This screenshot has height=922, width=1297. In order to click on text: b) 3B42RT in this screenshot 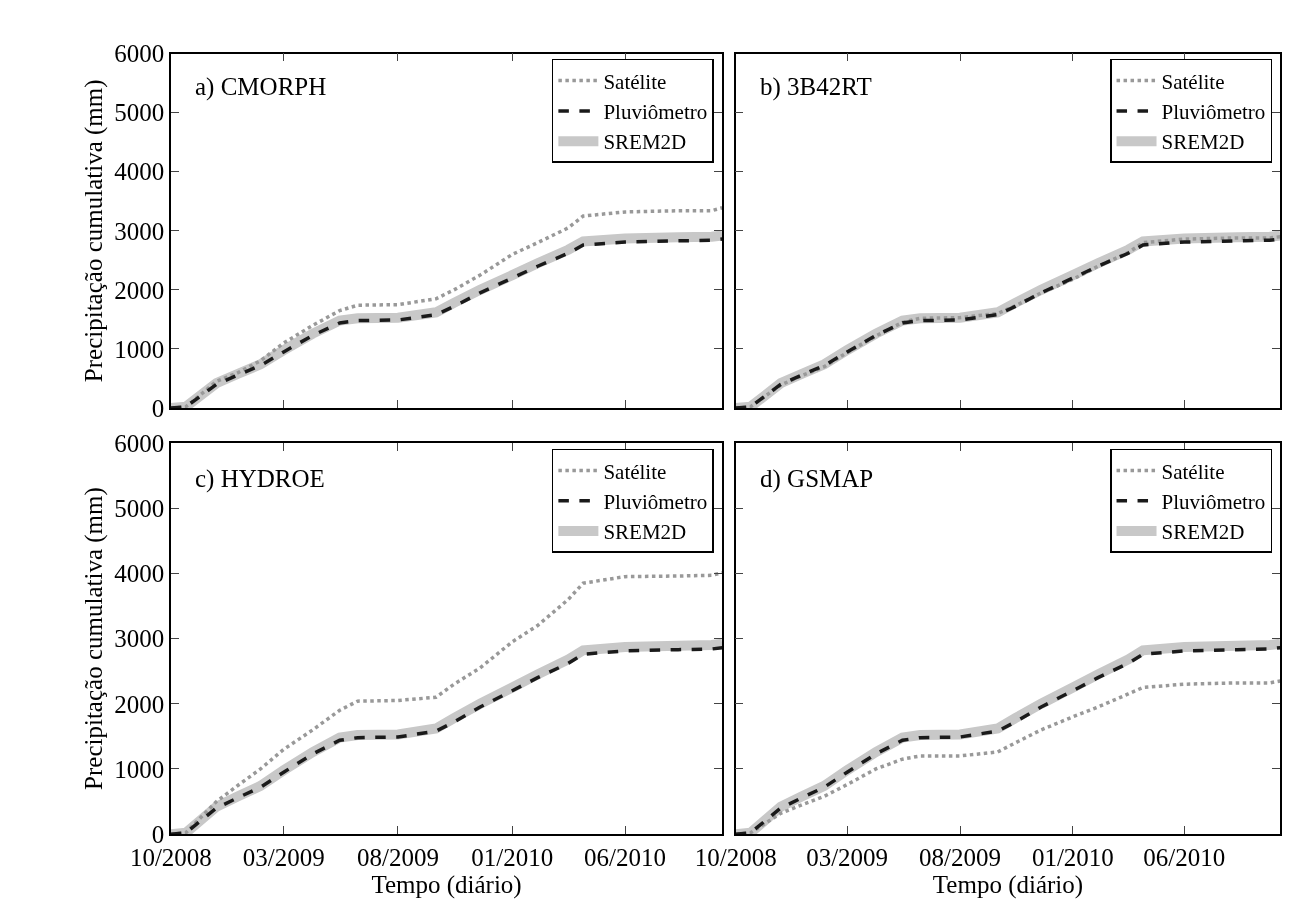, I will do `click(816, 87)`.